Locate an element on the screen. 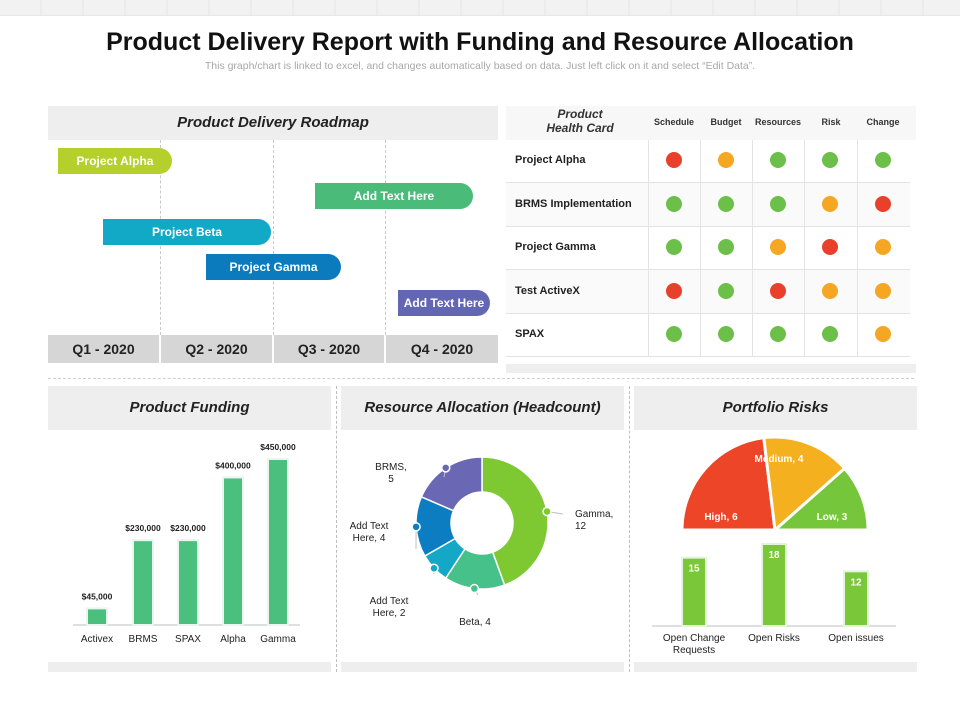 The image size is (960, 720). risk-count-label: 15 is located at coordinates (694, 569).